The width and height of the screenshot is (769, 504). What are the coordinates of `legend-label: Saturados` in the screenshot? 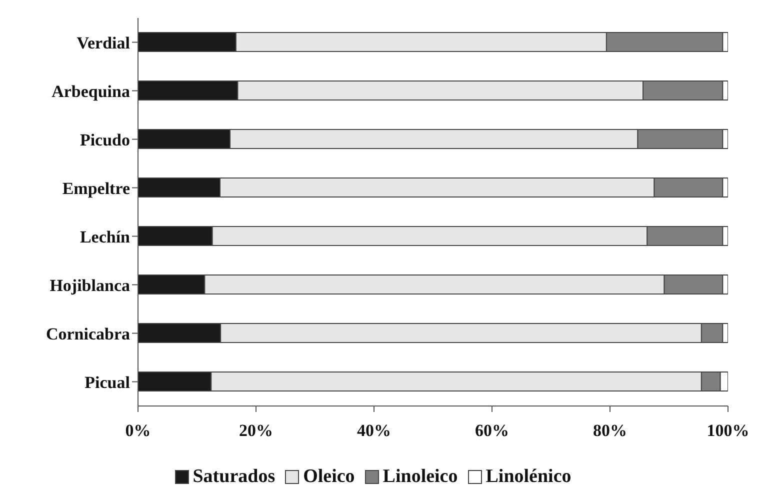 It's located at (234, 477).